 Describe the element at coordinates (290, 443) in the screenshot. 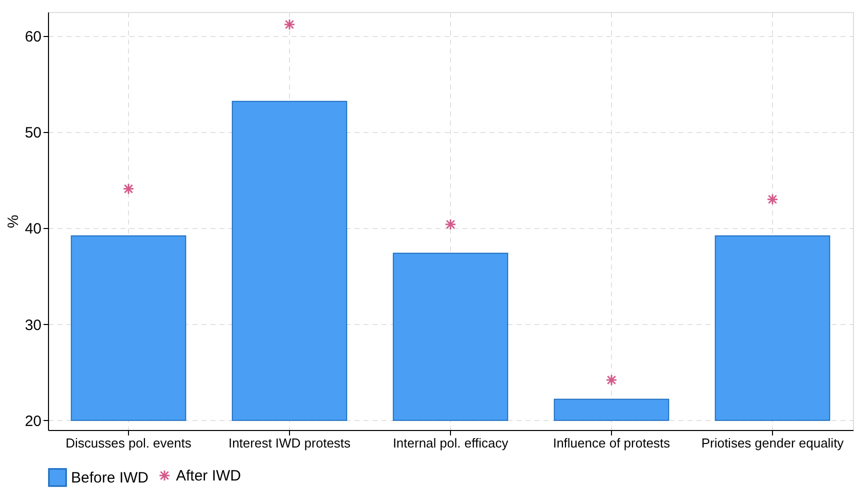

I see `x-tick-label: Interest IWD protests` at that location.